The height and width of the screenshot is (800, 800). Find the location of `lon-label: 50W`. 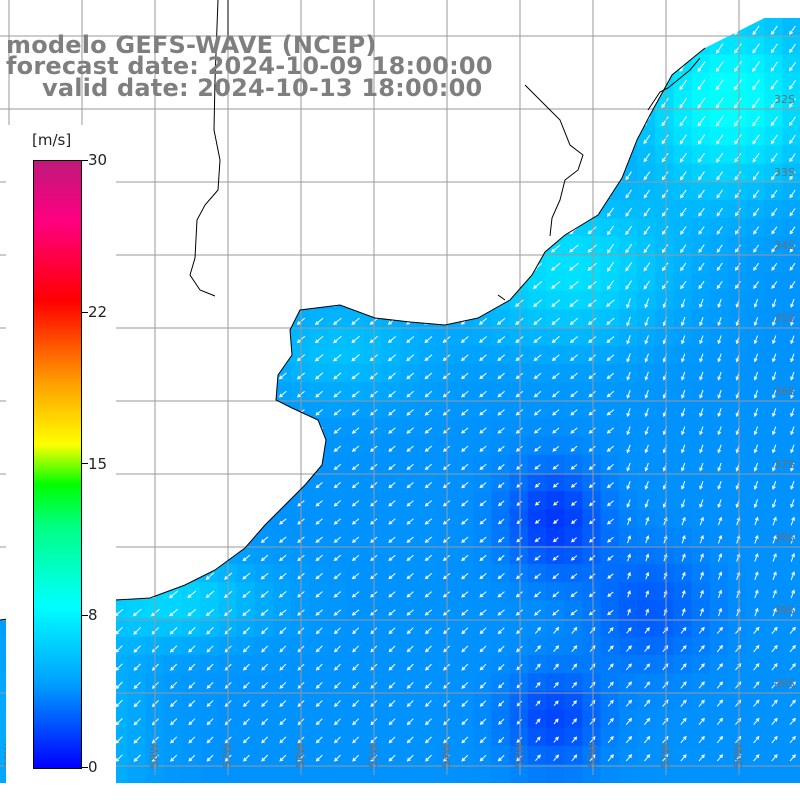

lon-label: 50W is located at coordinates (738, 755).